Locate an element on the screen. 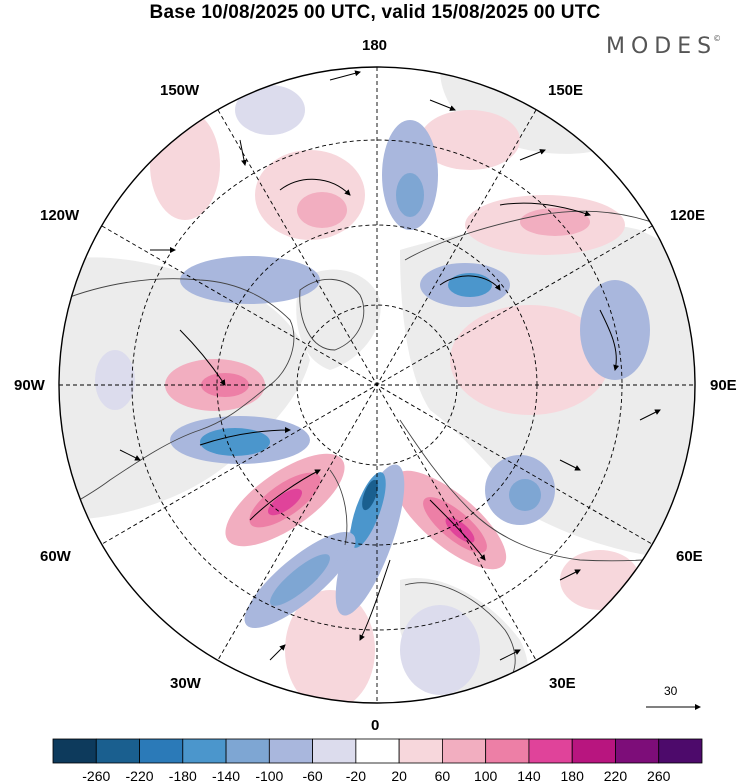 The width and height of the screenshot is (750, 784). label-30e: 30E is located at coordinates (562, 683).